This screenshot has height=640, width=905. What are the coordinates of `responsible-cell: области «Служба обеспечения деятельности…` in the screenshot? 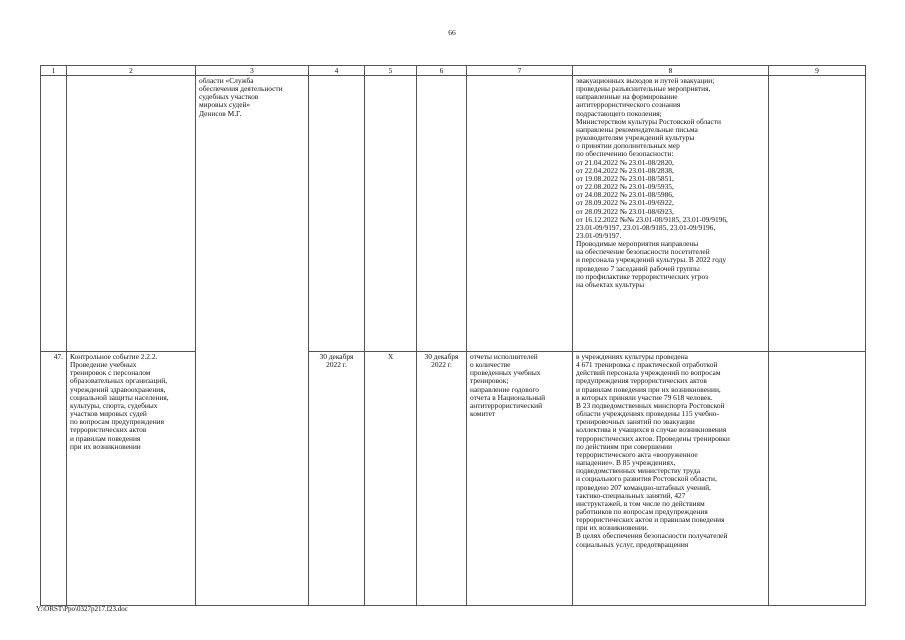 It's located at (252, 340).